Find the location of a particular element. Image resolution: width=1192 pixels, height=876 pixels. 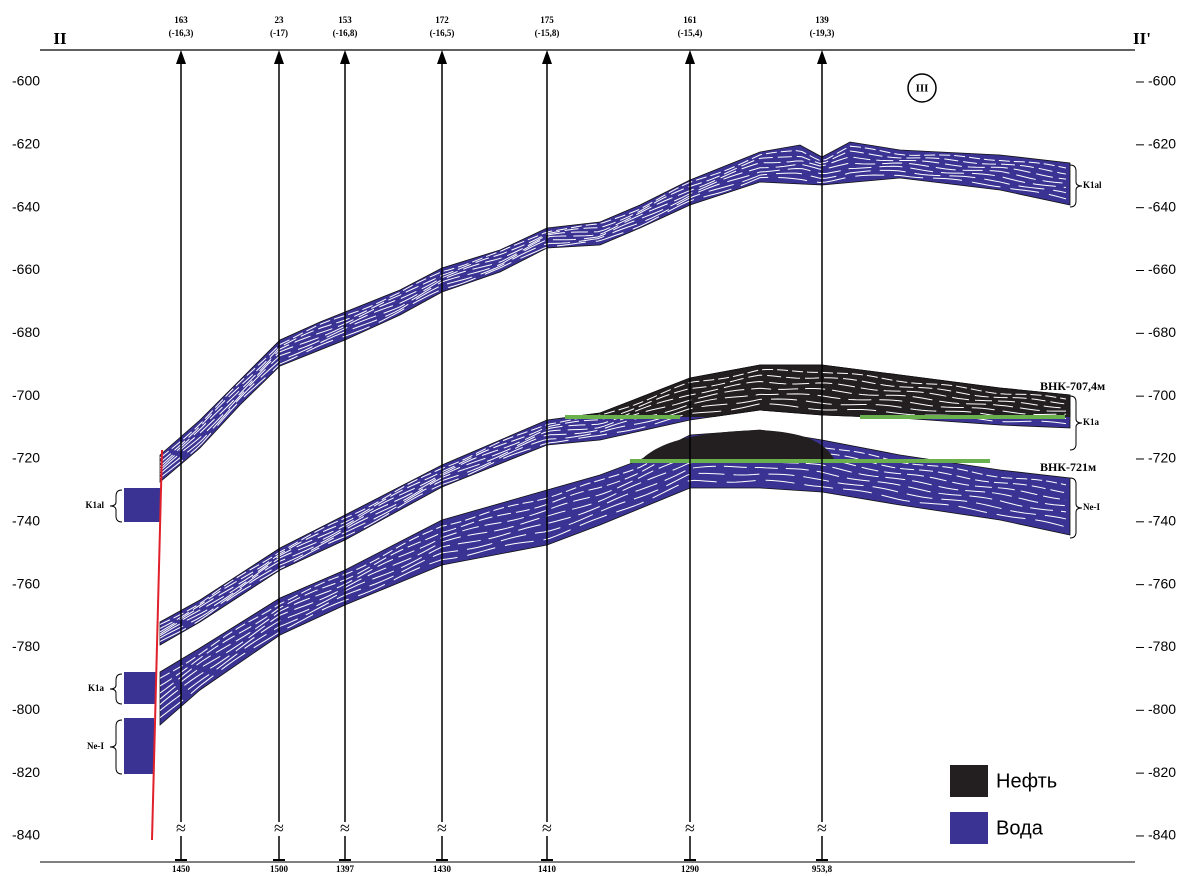

well-value: (-16,8) is located at coordinates (345, 33).